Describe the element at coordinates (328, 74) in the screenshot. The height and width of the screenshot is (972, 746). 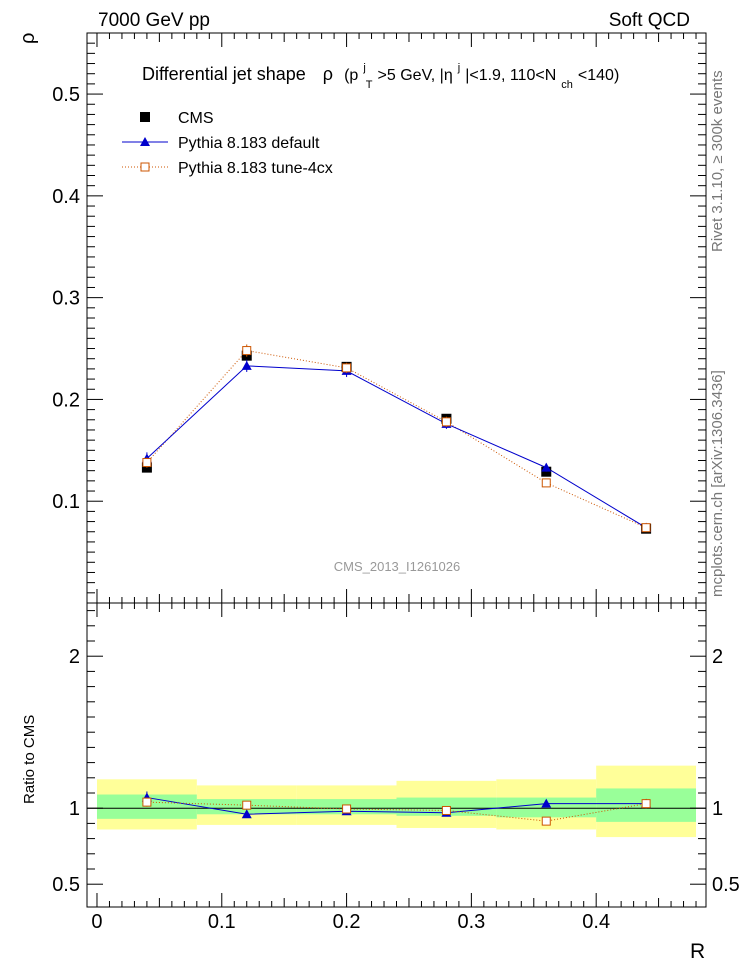
I see `title-rho: ρ` at that location.